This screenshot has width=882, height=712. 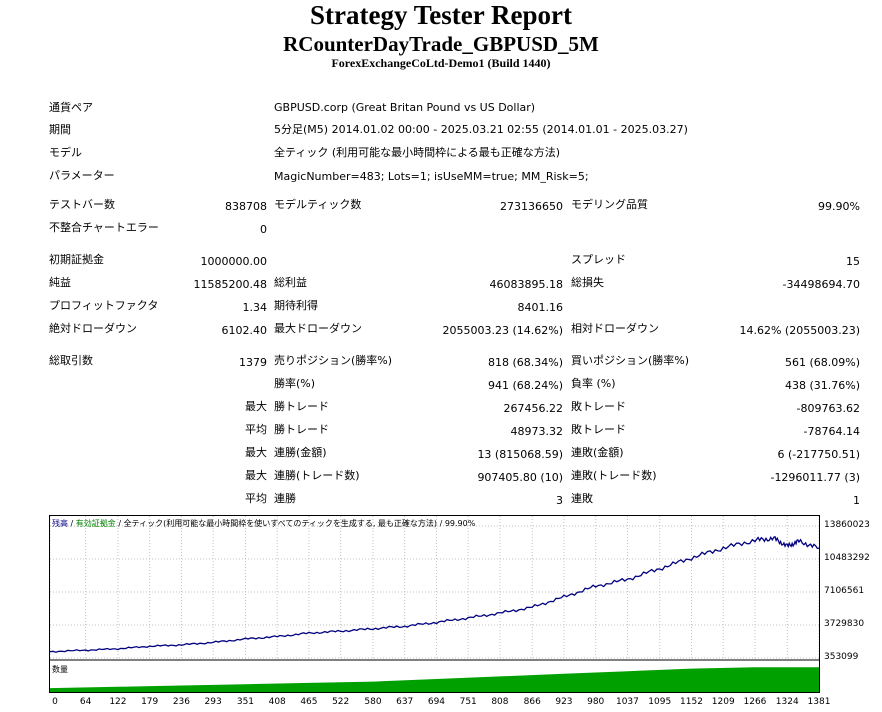 I want to click on quality-legend: 99.90%, so click(x=460, y=523).